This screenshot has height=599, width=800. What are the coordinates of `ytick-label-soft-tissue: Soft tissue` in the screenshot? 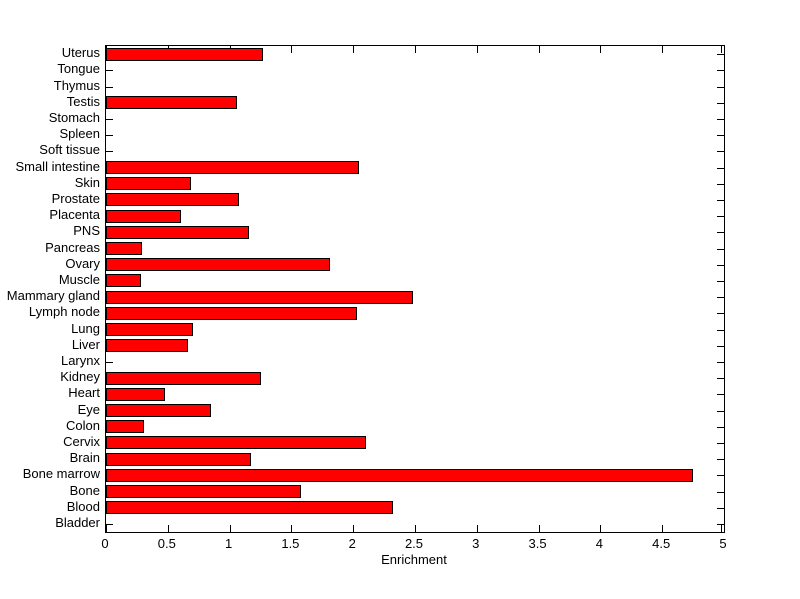 It's located at (69, 150).